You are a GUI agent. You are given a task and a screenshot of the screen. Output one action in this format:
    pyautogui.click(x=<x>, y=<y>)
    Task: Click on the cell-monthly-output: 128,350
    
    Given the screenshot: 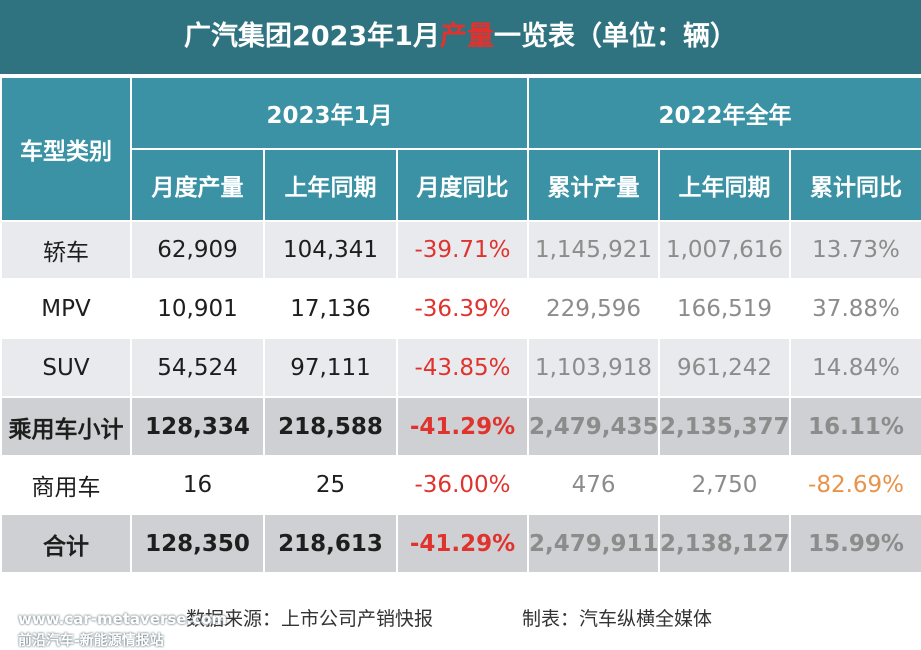 What is the action you would take?
    pyautogui.click(x=197, y=543)
    